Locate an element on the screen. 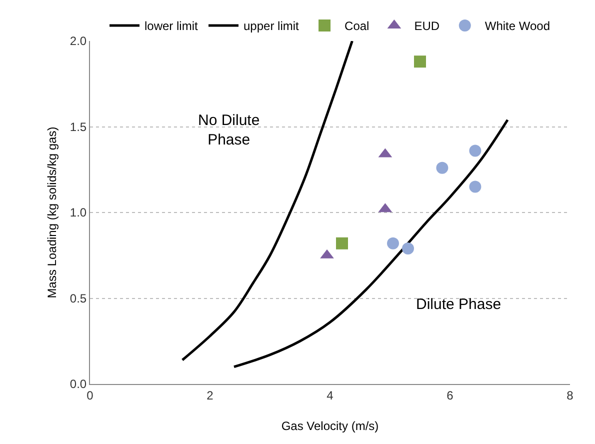 Image resolution: width=595 pixels, height=444 pixels. y-tick-label: 0.0 is located at coordinates (78, 384).